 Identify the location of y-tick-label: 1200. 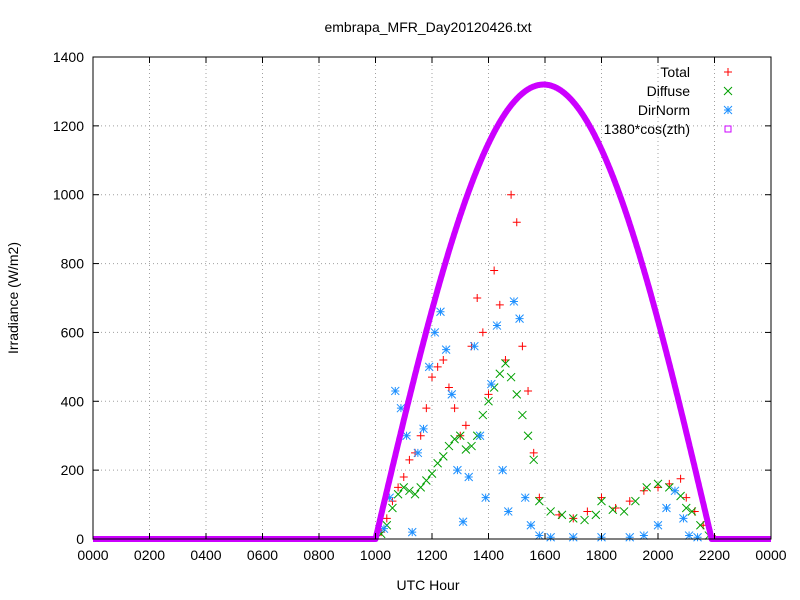
(68, 126).